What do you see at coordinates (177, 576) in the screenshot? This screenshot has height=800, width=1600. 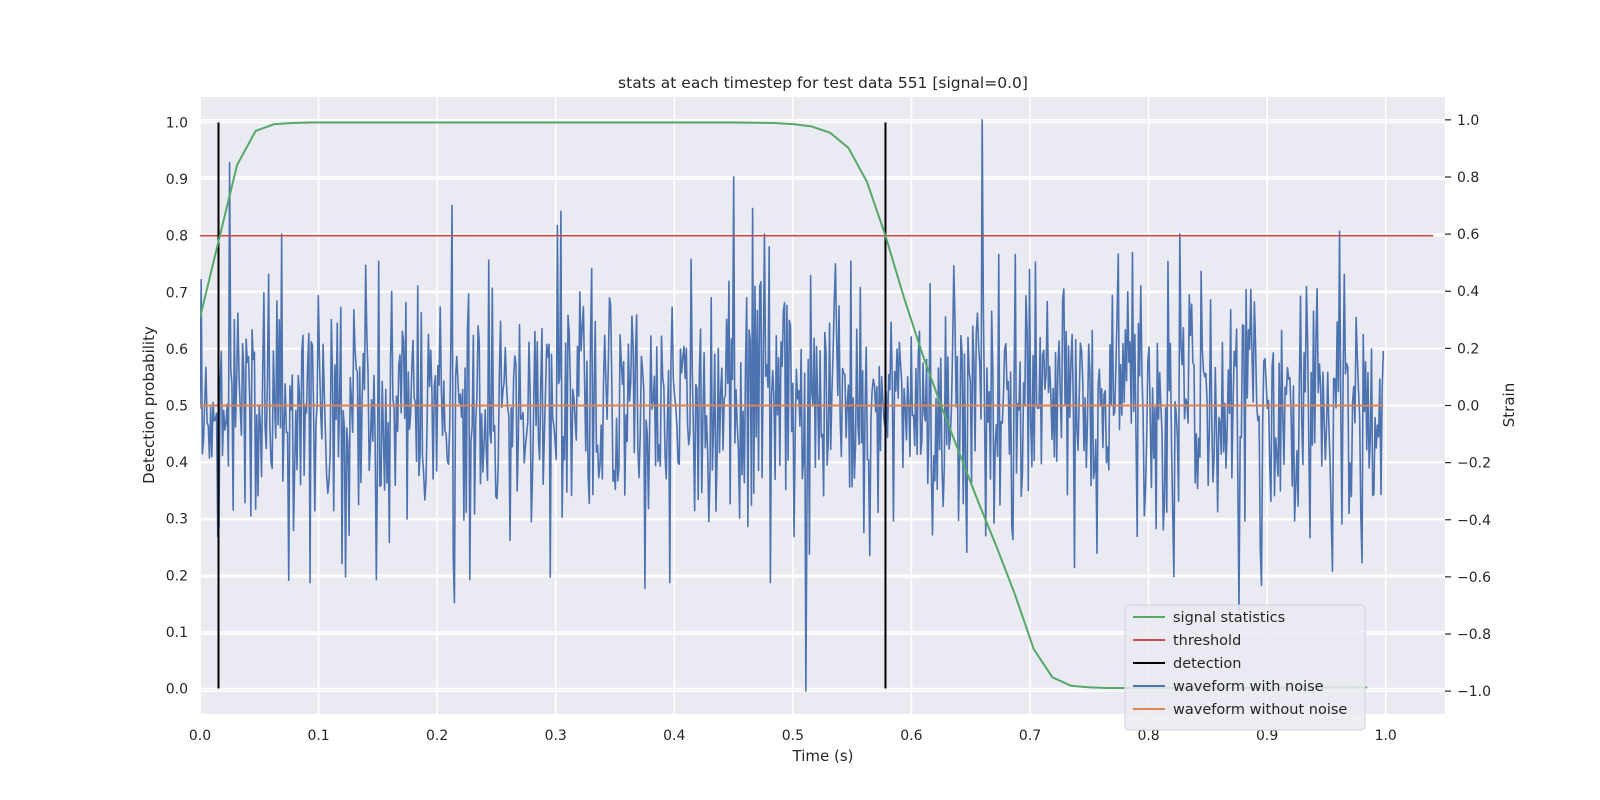 I see `y-tick-label: 0.2` at bounding box center [177, 576].